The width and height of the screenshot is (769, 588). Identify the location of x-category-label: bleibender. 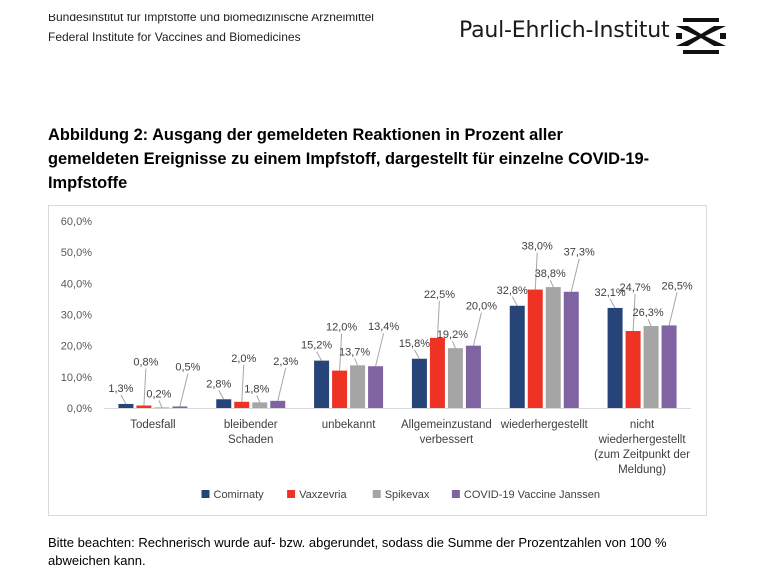
(251, 425).